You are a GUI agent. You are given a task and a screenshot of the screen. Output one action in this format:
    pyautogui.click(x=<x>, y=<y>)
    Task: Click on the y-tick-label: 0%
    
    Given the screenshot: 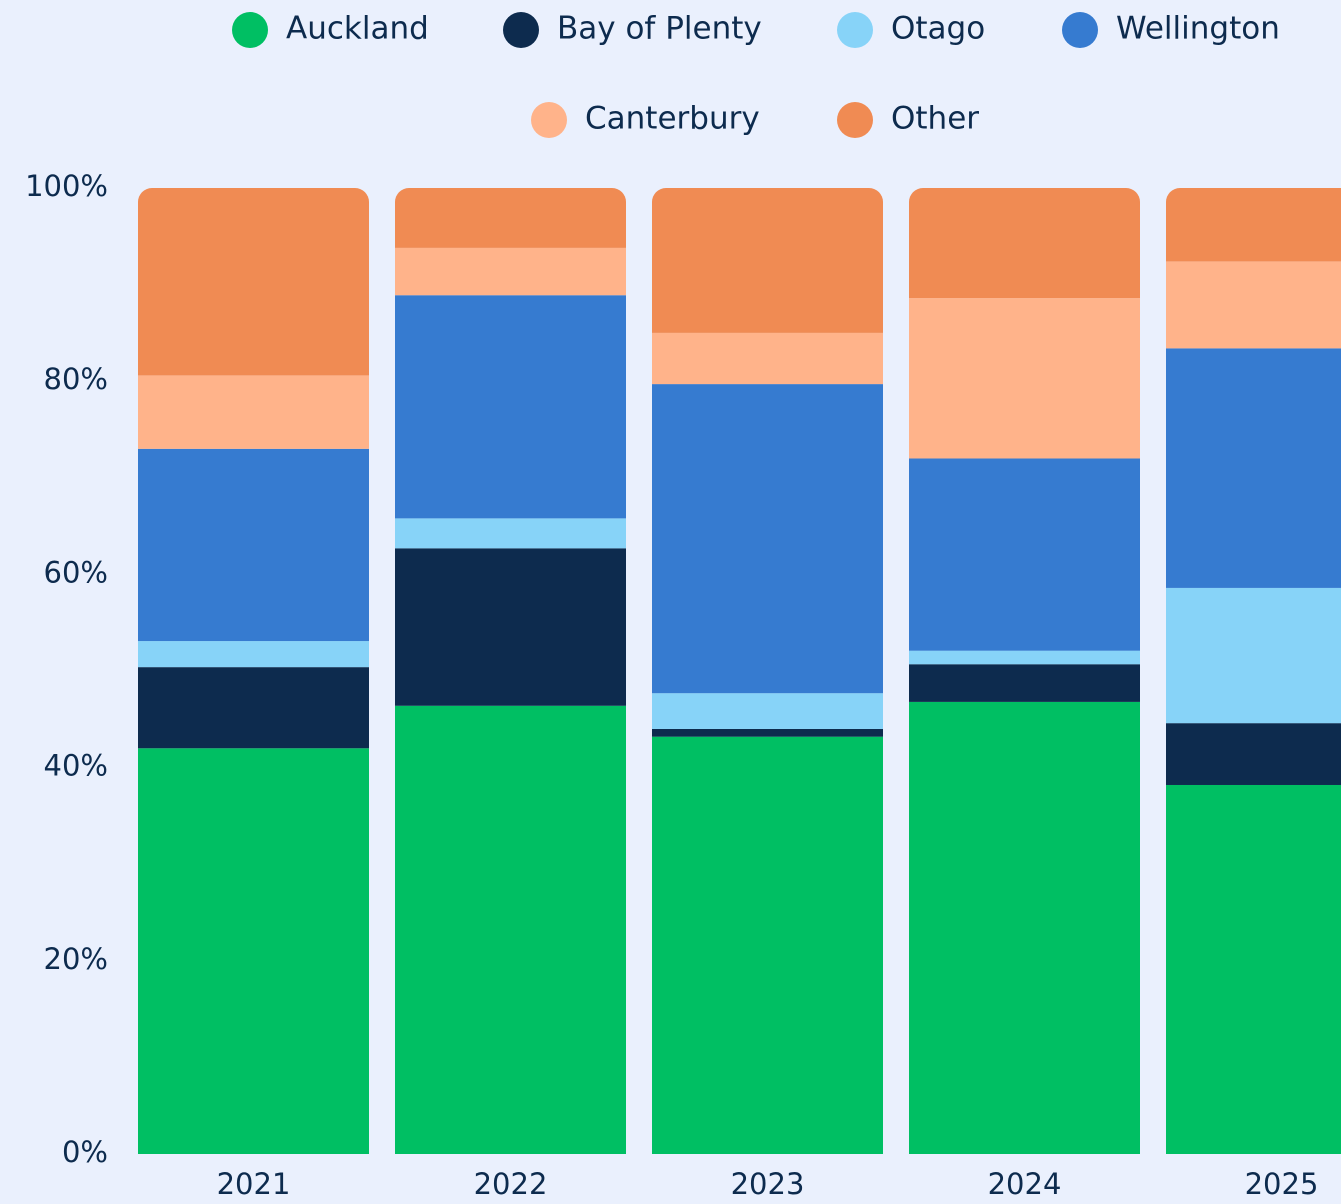 What is the action you would take?
    pyautogui.click(x=85, y=1152)
    